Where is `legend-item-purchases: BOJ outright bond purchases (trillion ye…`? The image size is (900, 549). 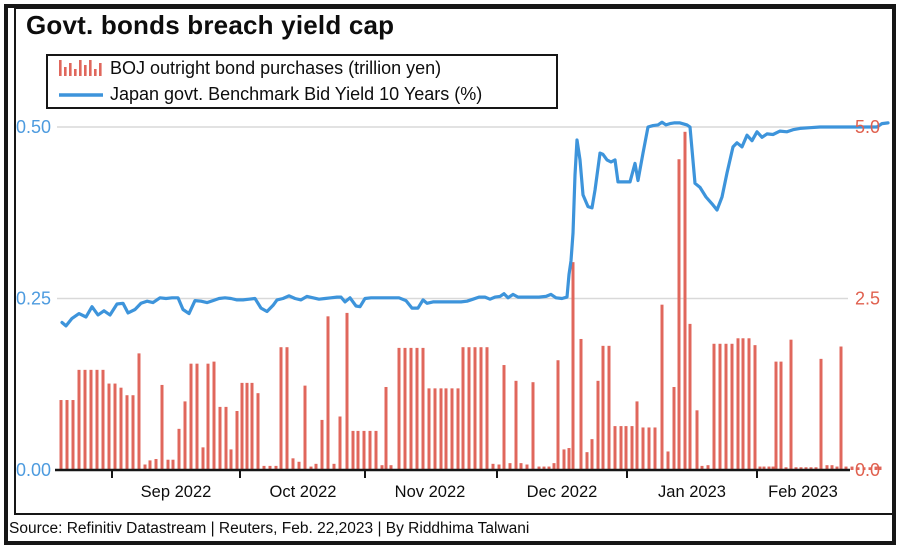 legend-item-purchases: BOJ outright bond purchases (trillion ye… is located at coordinates (307, 68).